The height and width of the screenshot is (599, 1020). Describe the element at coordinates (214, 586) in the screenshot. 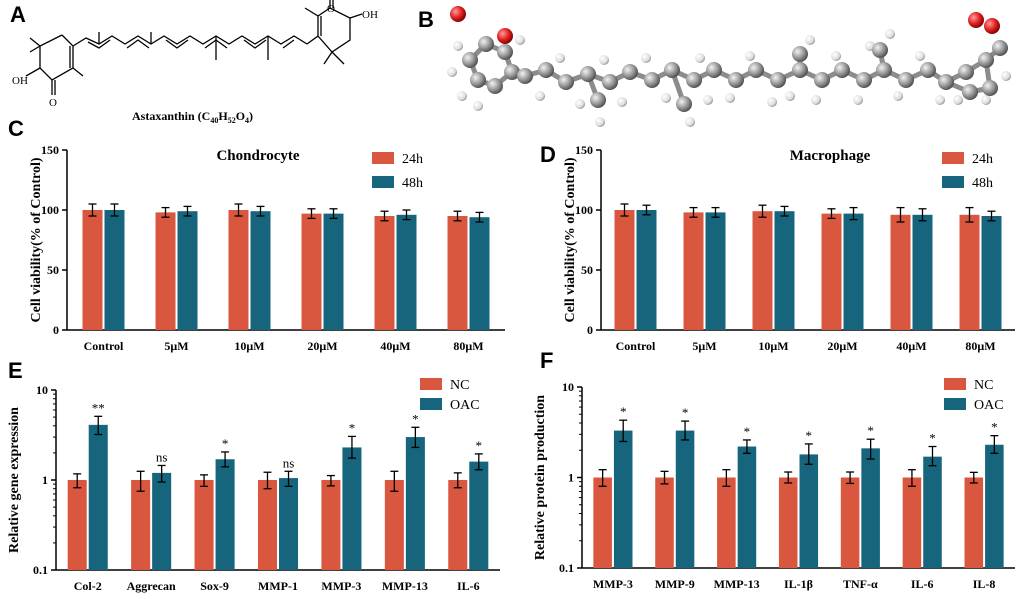

I see `x-tick-label: Sox-9` at that location.